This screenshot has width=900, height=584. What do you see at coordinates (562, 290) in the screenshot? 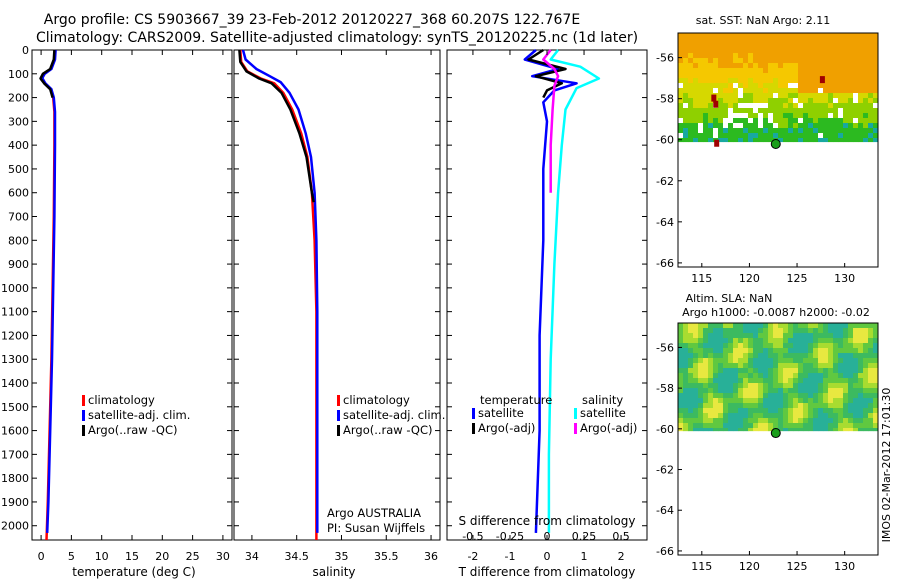
I see `difference-series` at bounding box center [562, 290].